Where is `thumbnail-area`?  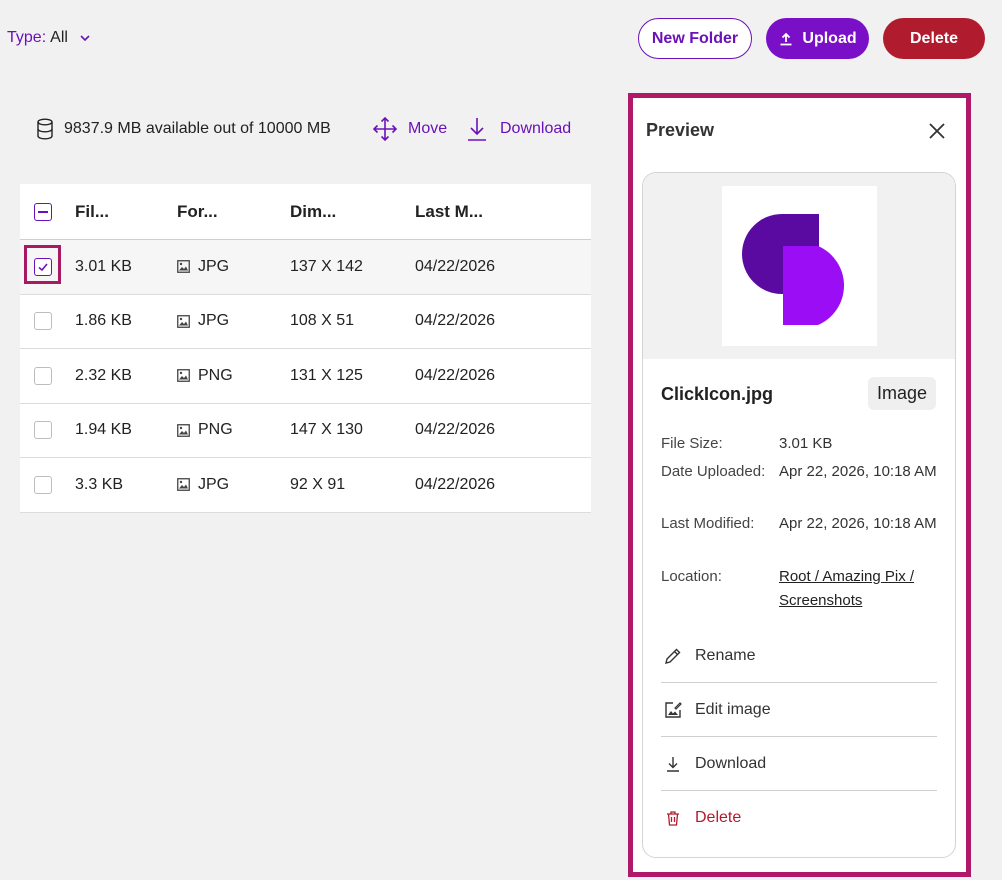 thumbnail-area is located at coordinates (799, 266).